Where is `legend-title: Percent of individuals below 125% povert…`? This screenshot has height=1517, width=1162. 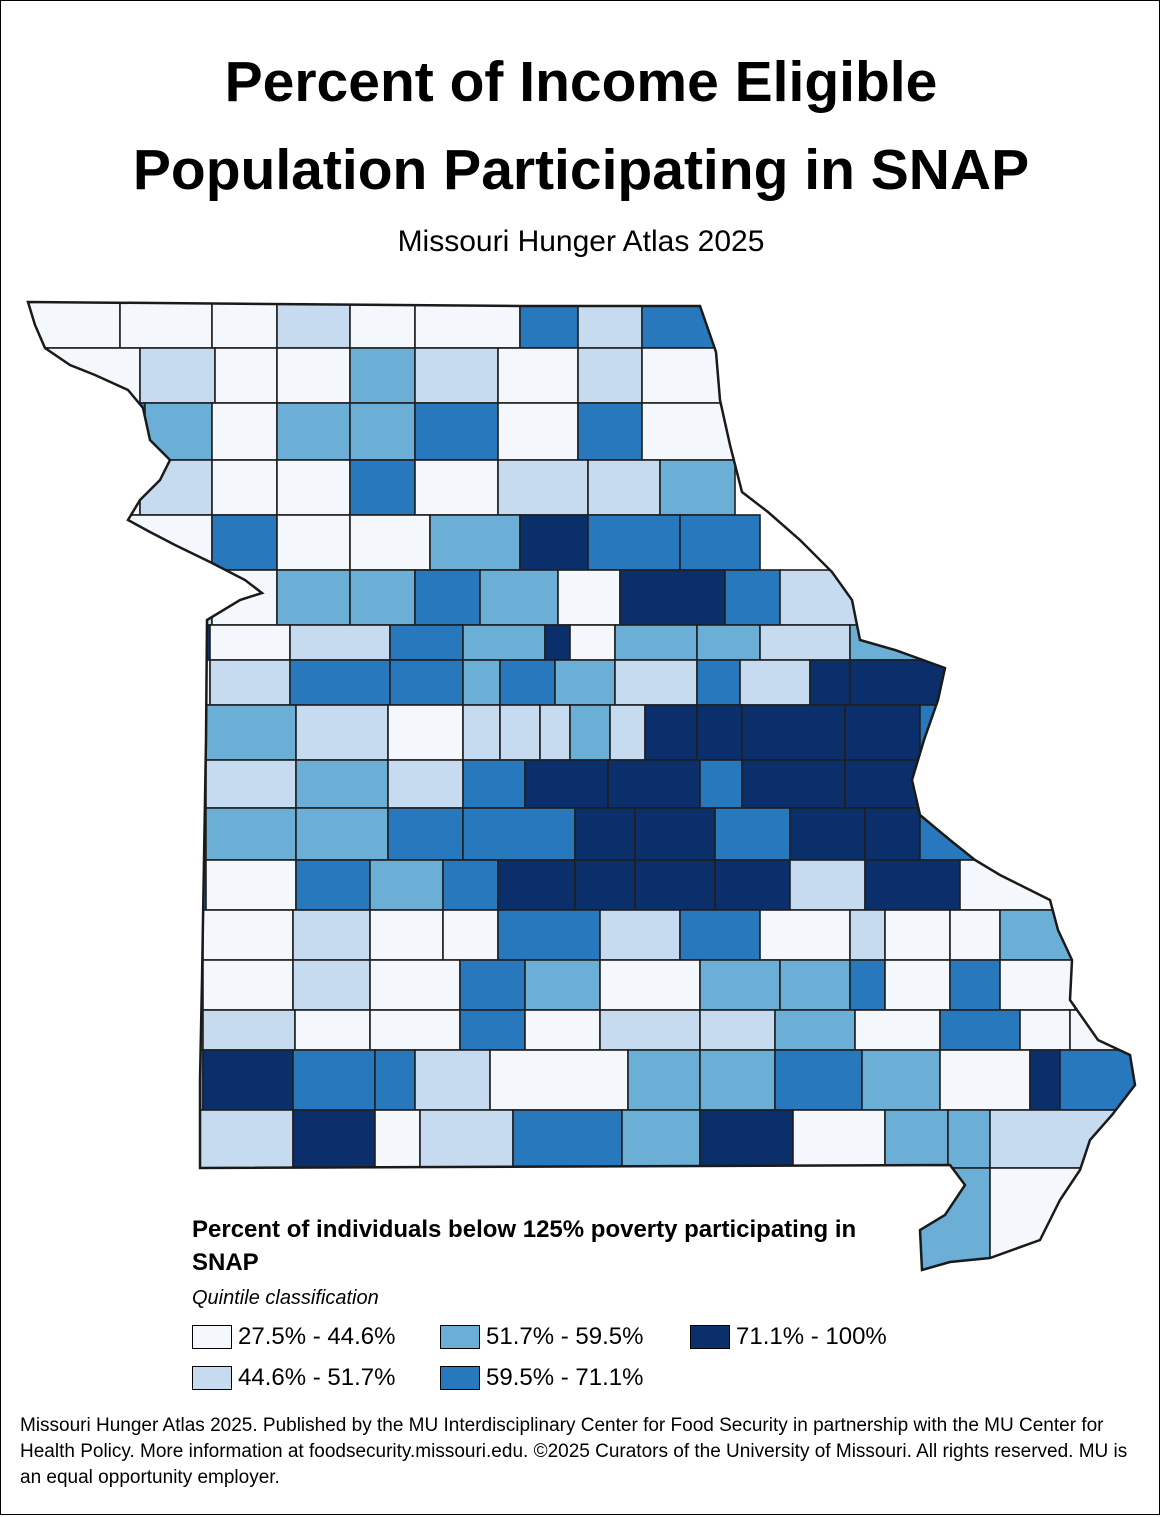
legend-title: Percent of individuals below 125% povert… is located at coordinates (524, 1246).